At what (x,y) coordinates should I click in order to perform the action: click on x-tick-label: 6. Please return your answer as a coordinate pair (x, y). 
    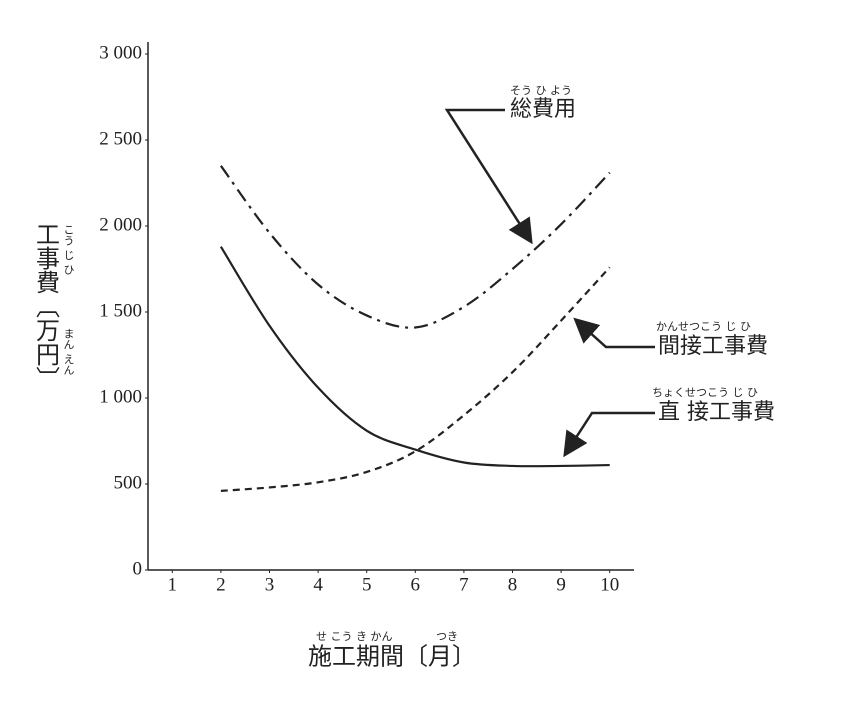
    Looking at the image, I should click on (416, 584).